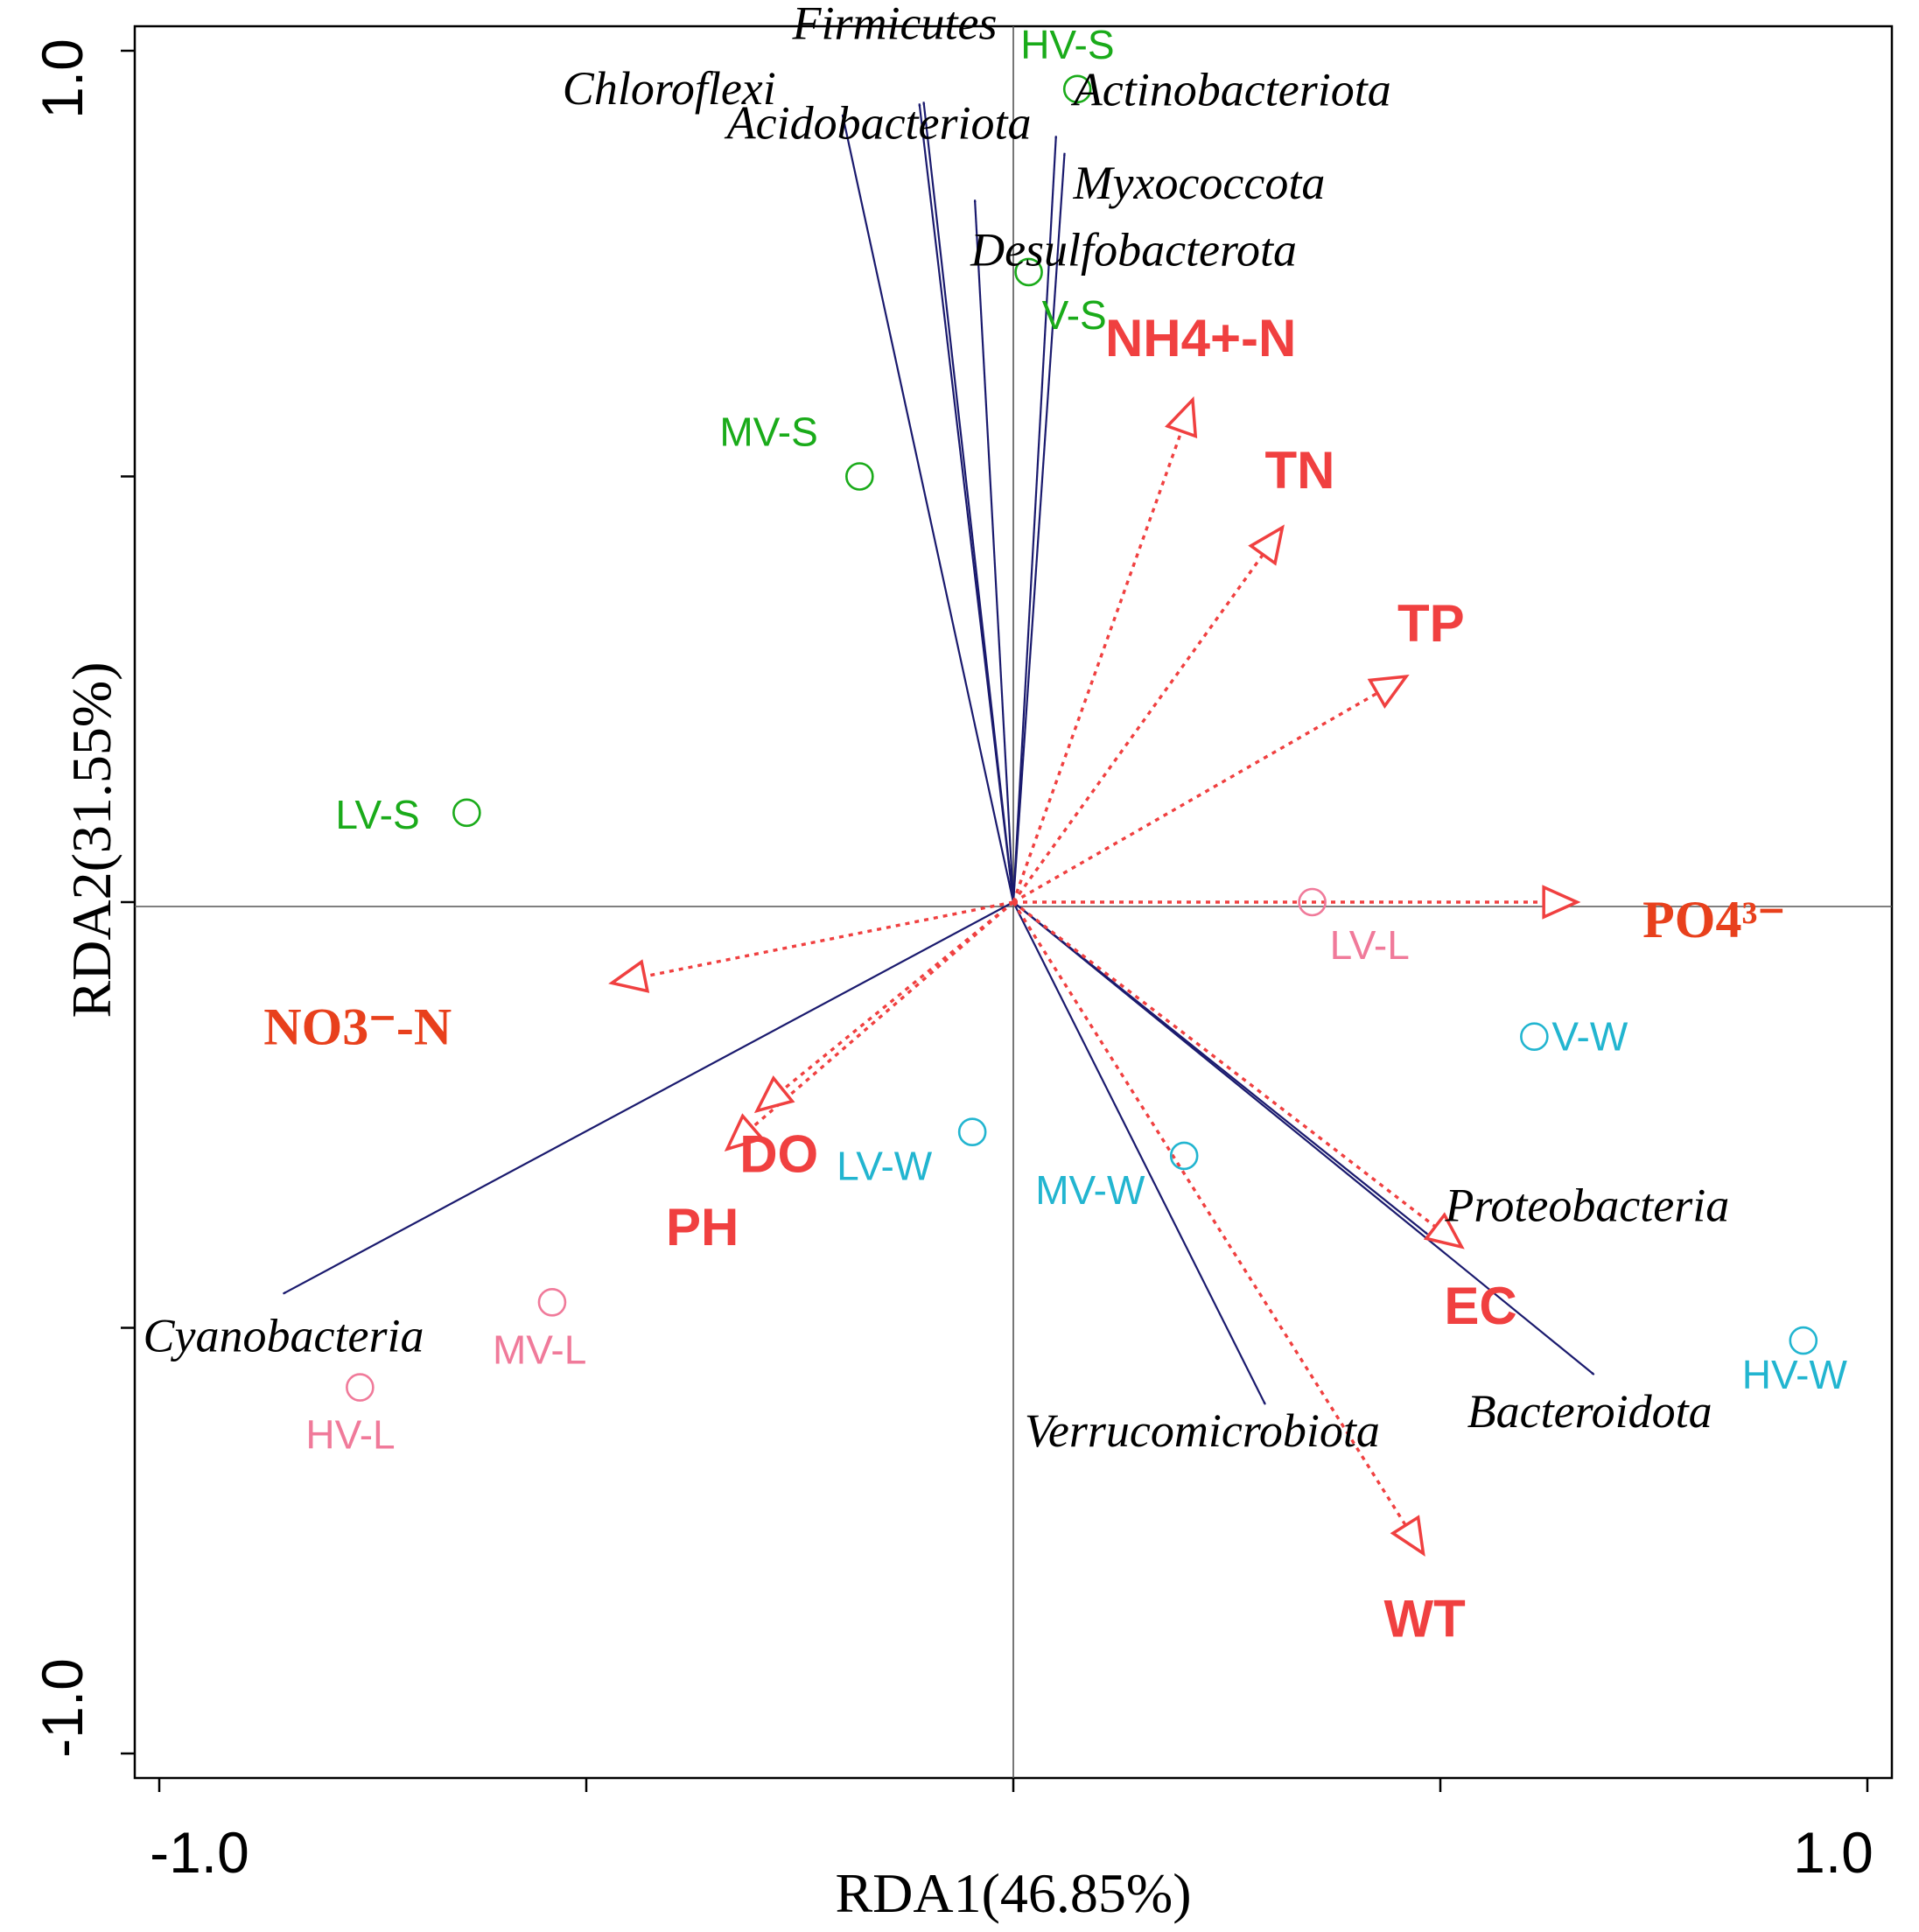 The height and width of the screenshot is (1932, 1919). I want to click on env-arrow-head-ec, so click(1444, 1231).